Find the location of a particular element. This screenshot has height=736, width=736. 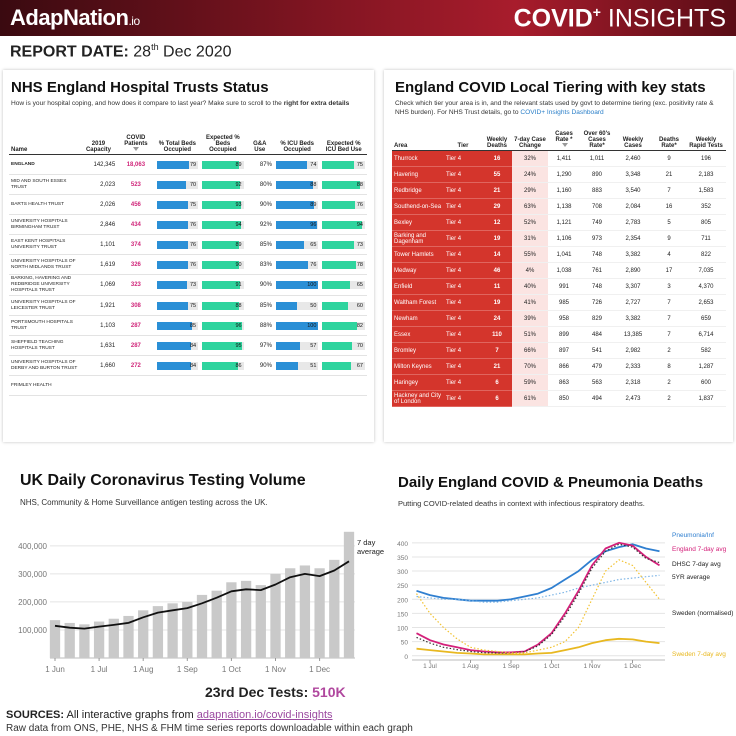

bar-track: 89 is located at coordinates (297, 204).